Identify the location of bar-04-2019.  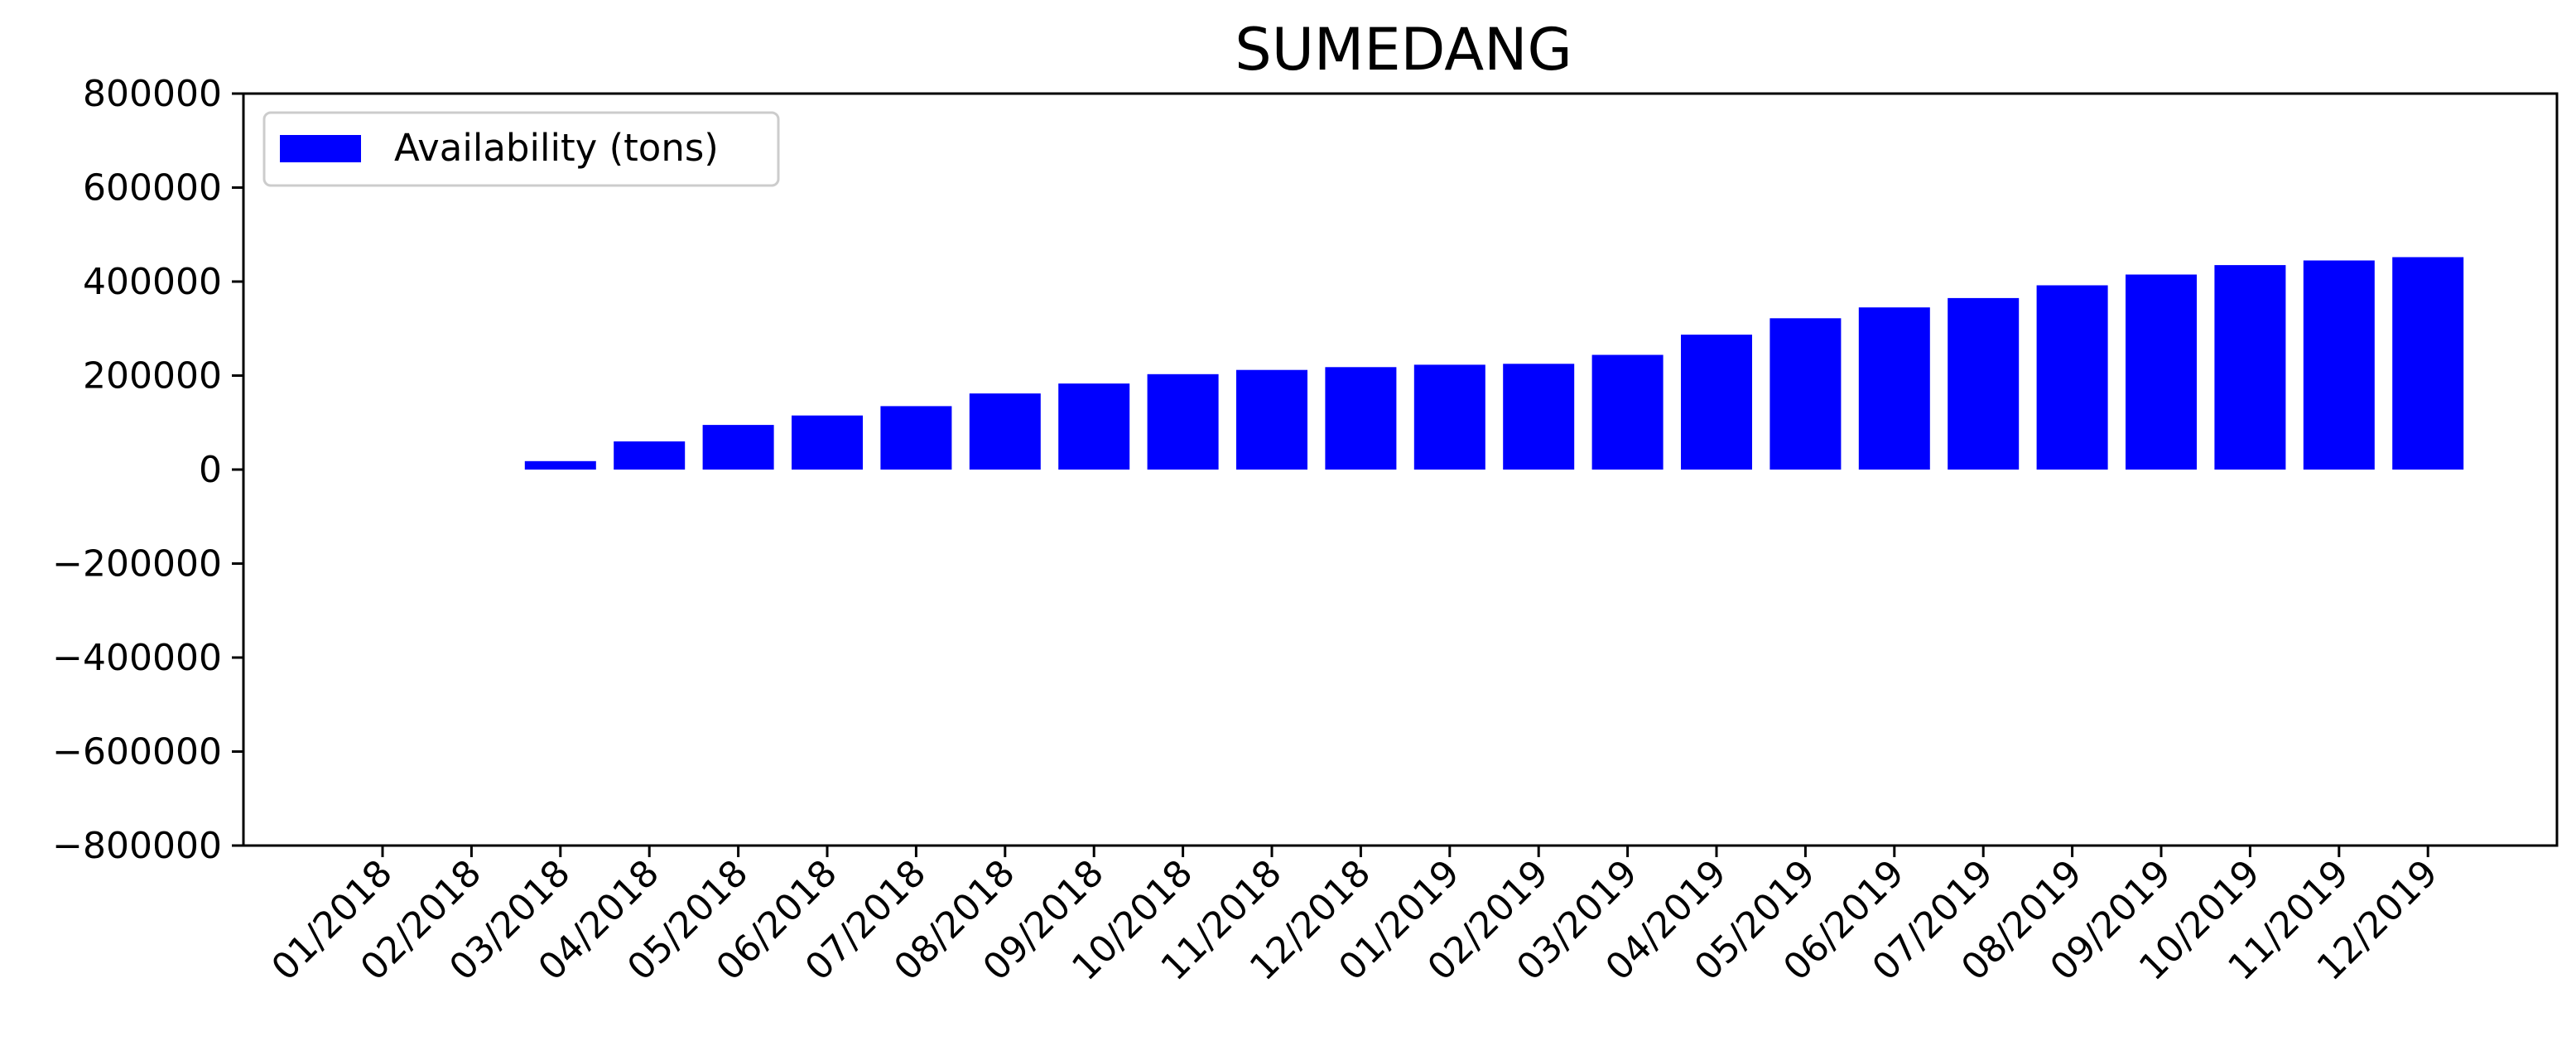
(1716, 403).